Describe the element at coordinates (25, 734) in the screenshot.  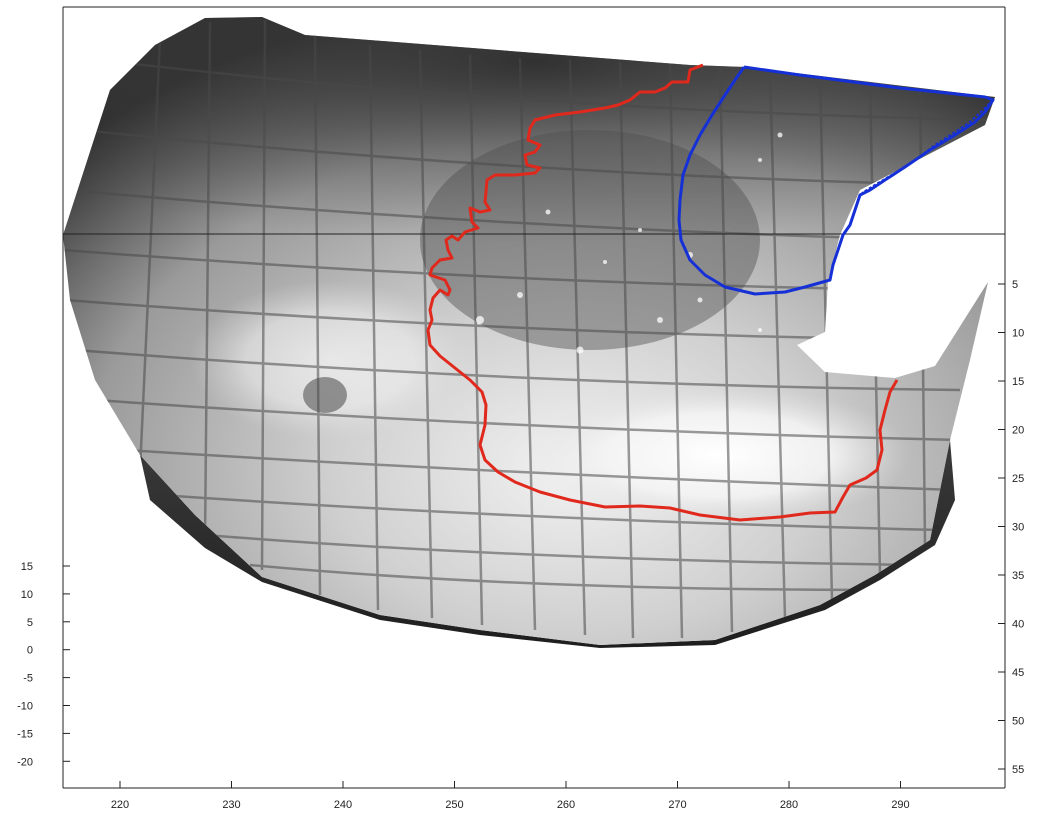
I see `left-tick-label: -15` at that location.